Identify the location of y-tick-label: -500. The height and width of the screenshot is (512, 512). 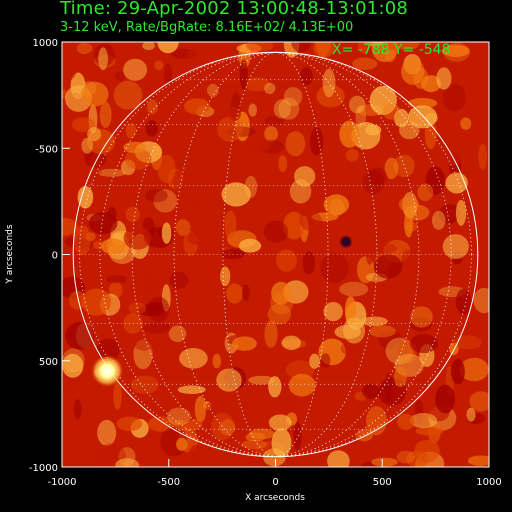
(46, 149).